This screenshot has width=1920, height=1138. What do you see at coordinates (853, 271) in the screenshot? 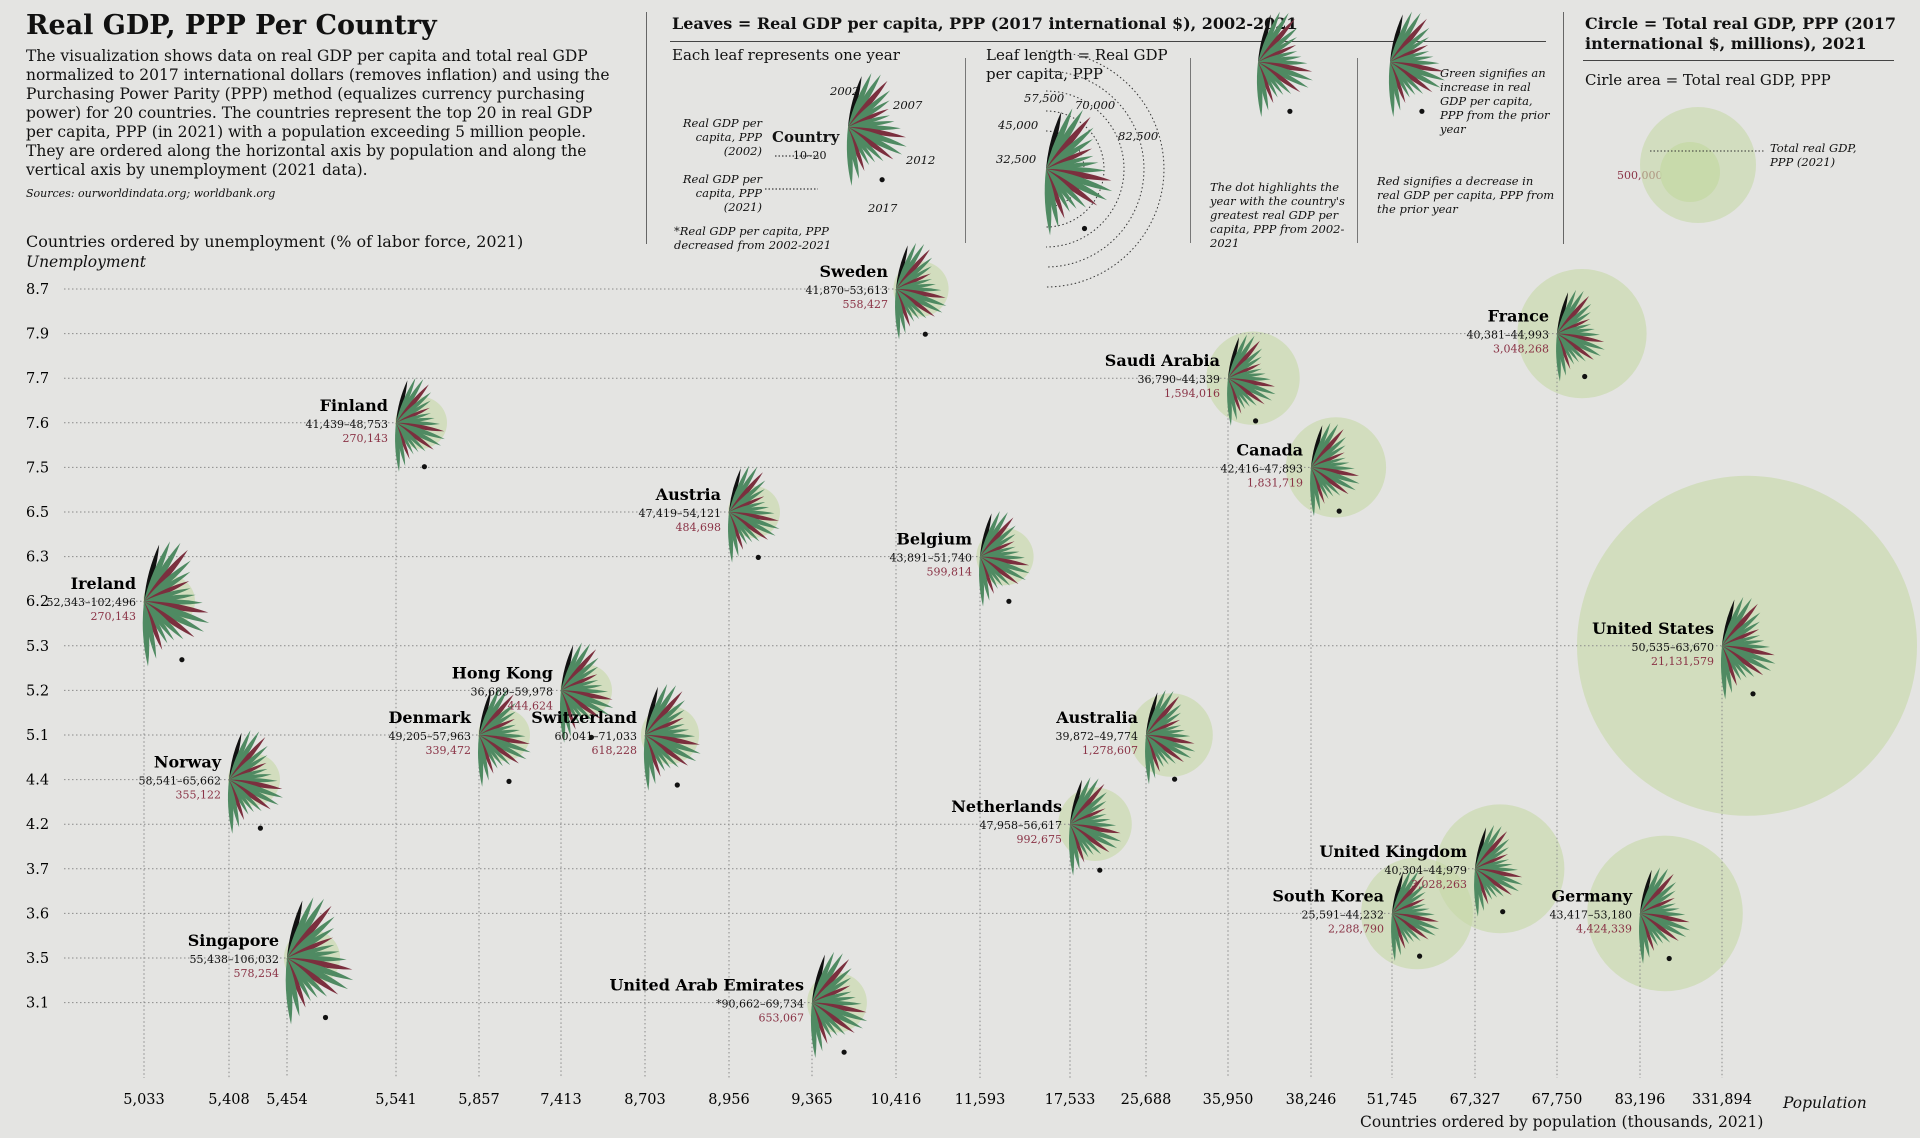
I see `country-name: Sweden` at bounding box center [853, 271].